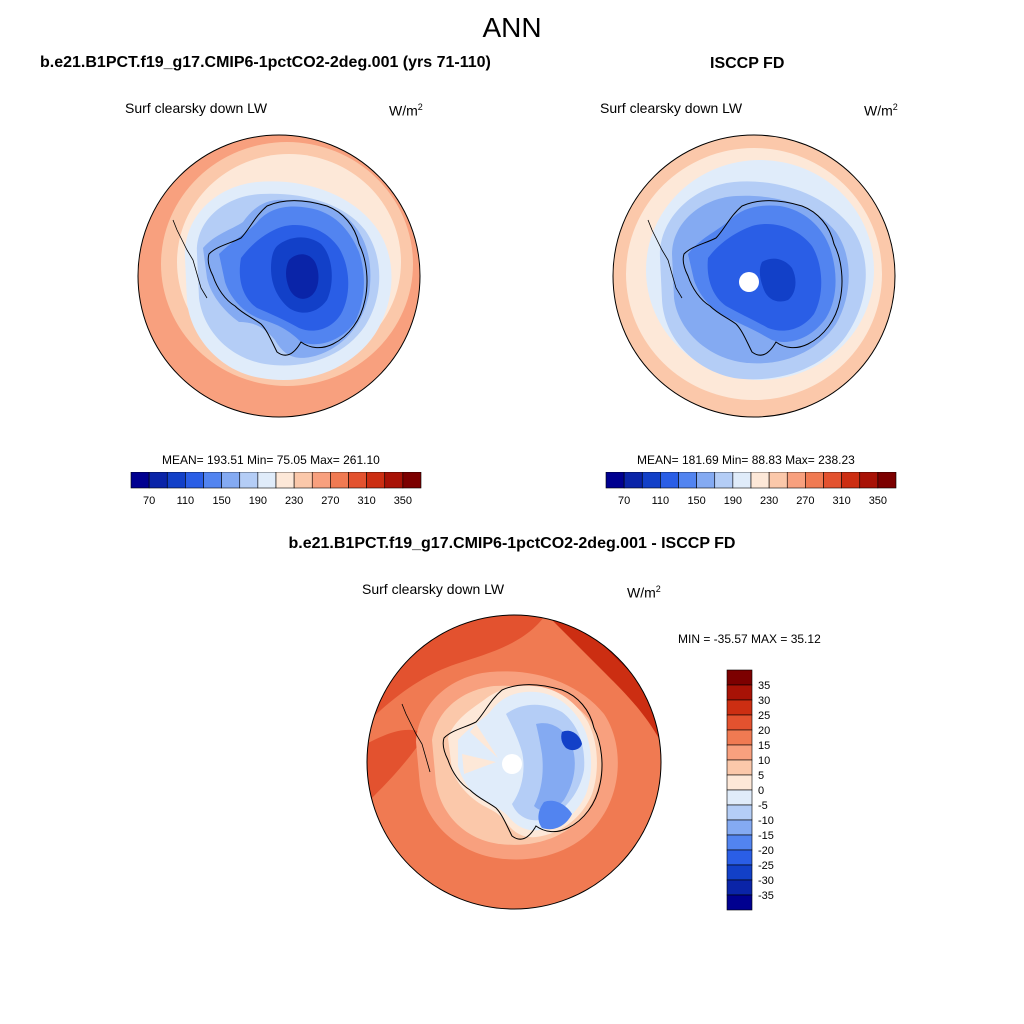 The image size is (1024, 1024). I want to click on colorbar-tick-label: -15, so click(766, 836).